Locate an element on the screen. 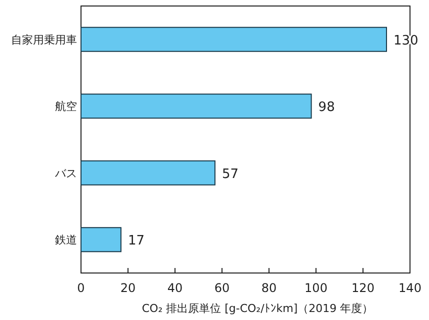 This screenshot has height=320, width=429. y-tick-label: 航空 is located at coordinates (66, 107).